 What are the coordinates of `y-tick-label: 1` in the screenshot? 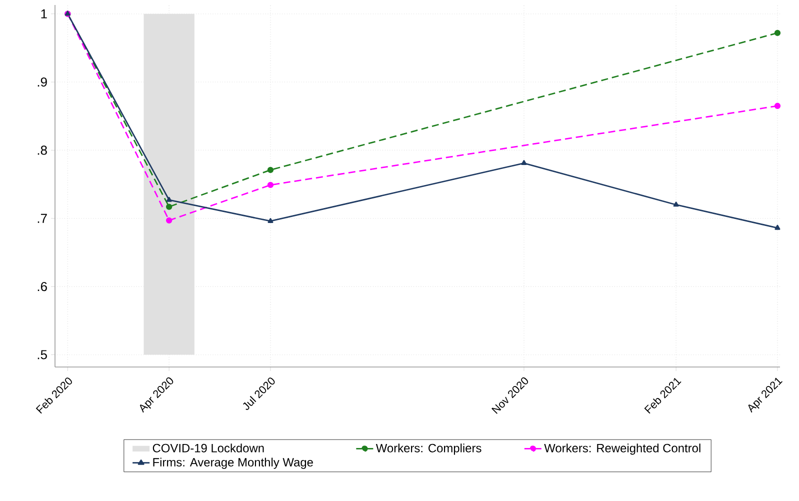 It's located at (44, 13).